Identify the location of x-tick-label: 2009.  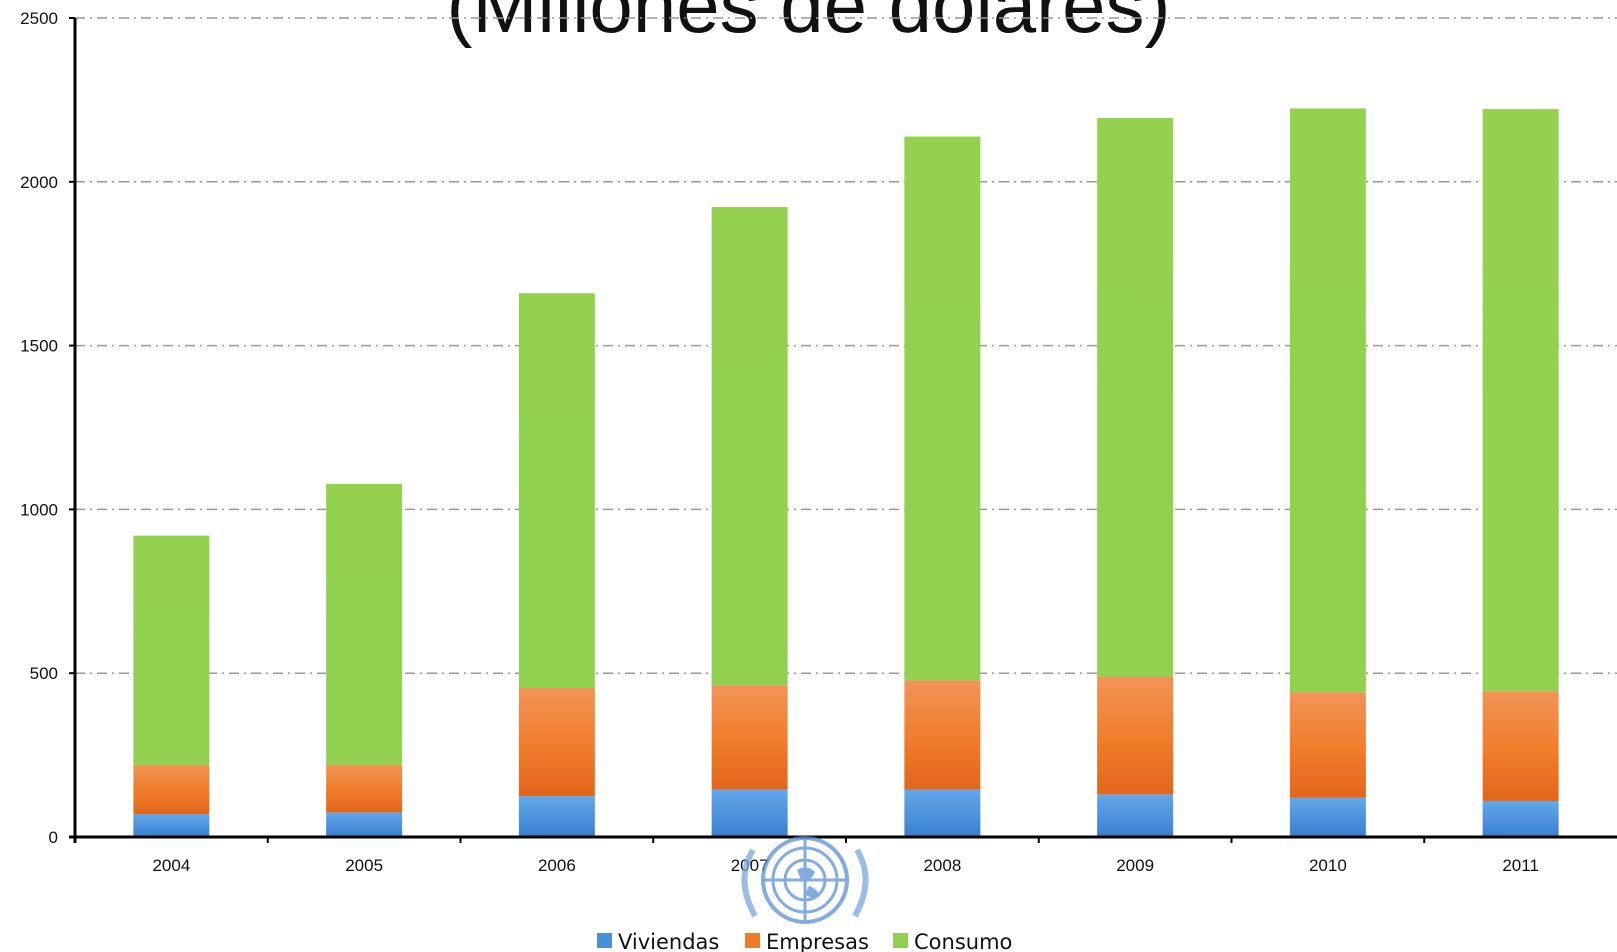
(1135, 865).